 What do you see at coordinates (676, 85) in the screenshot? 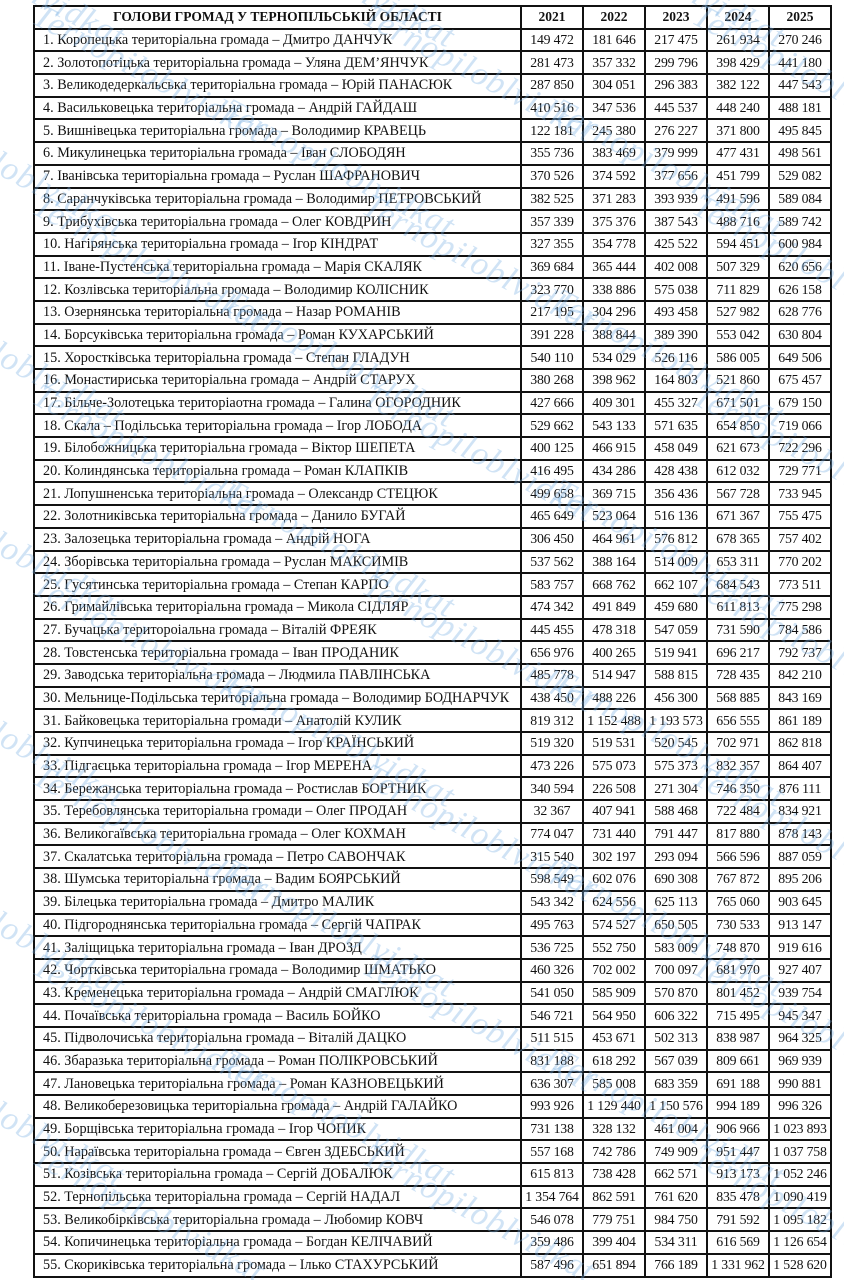
I see `value-2023-cell: 296 383` at bounding box center [676, 85].